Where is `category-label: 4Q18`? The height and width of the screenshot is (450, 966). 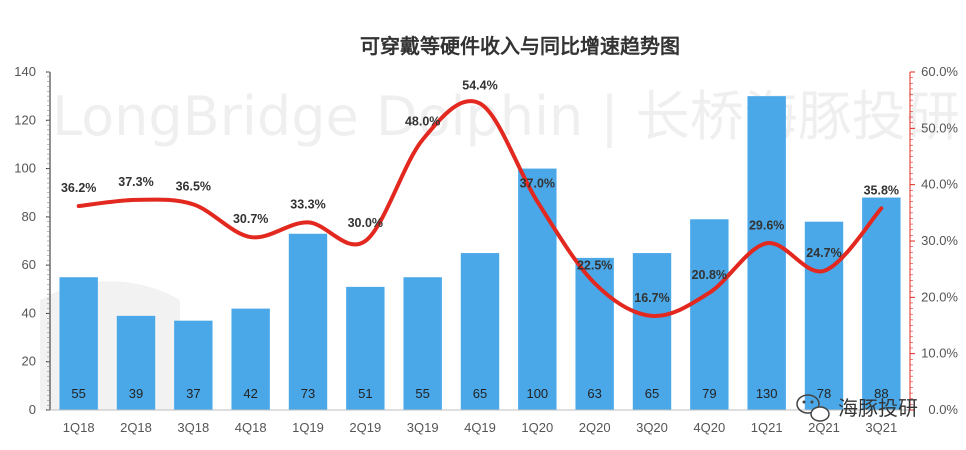 category-label: 4Q18 is located at coordinates (251, 427).